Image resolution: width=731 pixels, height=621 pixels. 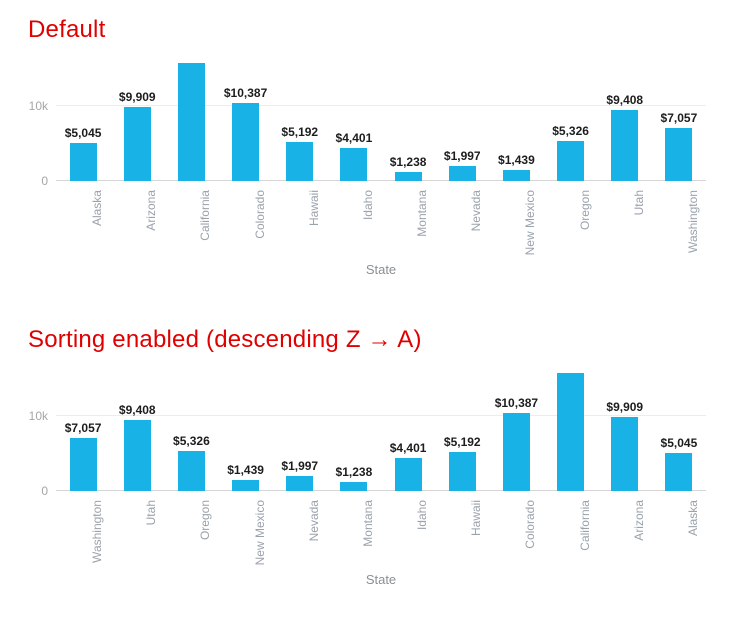 What do you see at coordinates (225, 339) in the screenshot?
I see `chart-title-sorted: Sorting enabled (descending Z → A)` at bounding box center [225, 339].